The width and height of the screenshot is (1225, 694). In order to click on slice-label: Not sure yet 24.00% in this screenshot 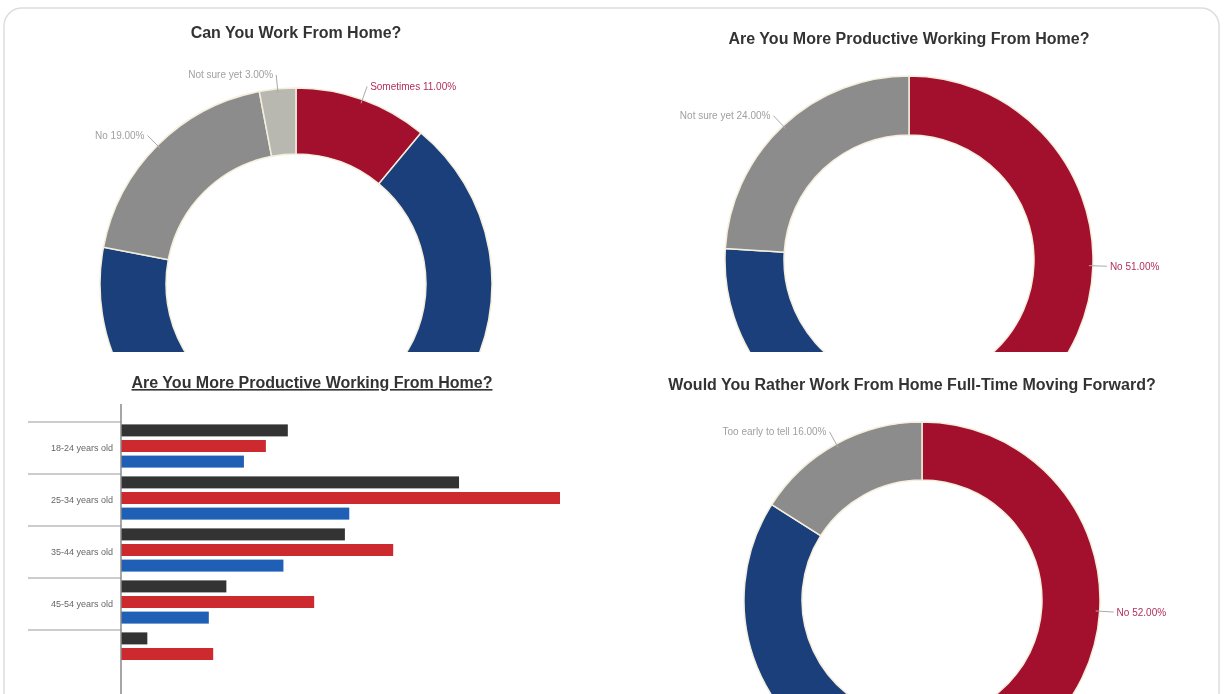, I will do `click(725, 116)`.